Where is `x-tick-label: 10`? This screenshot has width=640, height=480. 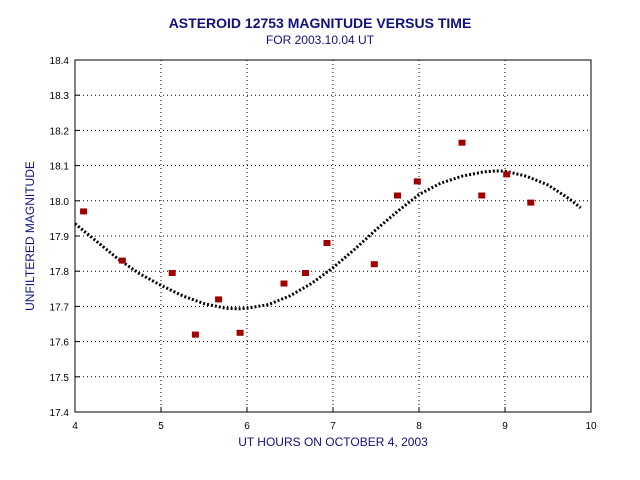
x-tick-label: 10 is located at coordinates (591, 426).